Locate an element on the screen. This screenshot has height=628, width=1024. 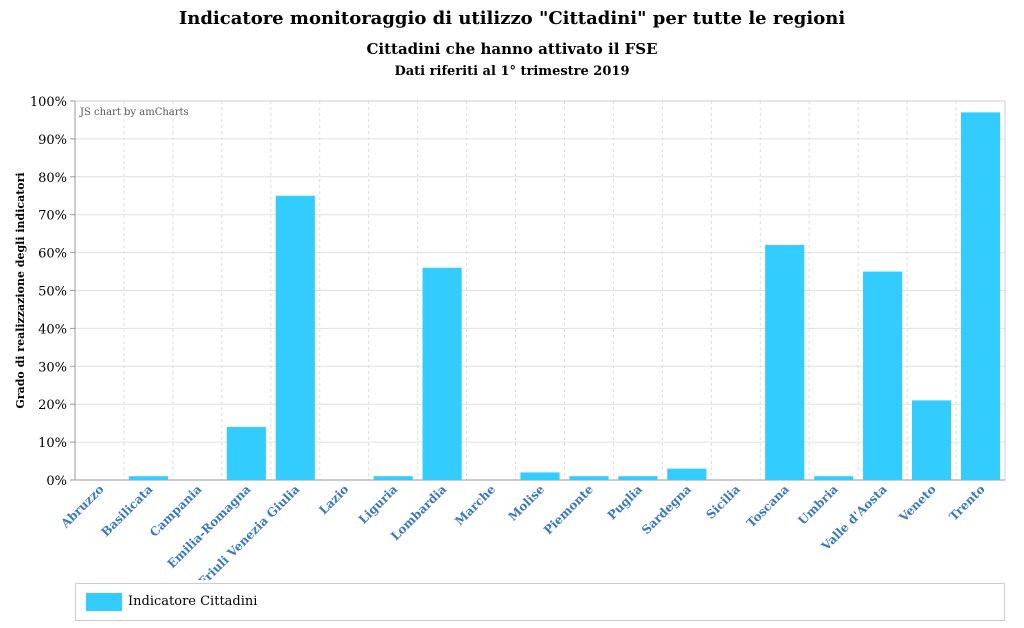
y-tick-label: 20% is located at coordinates (52, 405).